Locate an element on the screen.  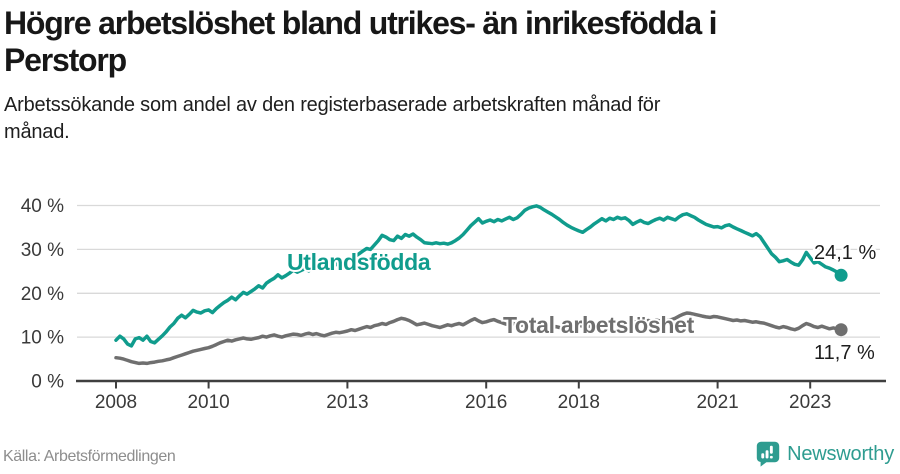
y-axis-label-40: 40 % is located at coordinates (42, 206).